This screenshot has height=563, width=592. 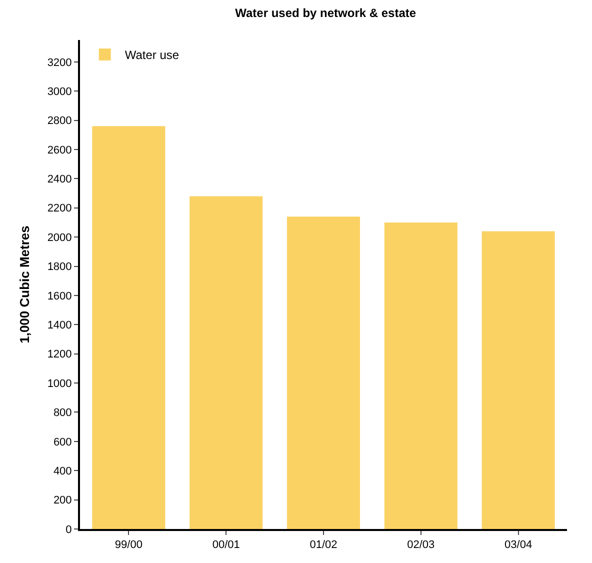 I want to click on y-tick-label: 2400, so click(x=59, y=180).